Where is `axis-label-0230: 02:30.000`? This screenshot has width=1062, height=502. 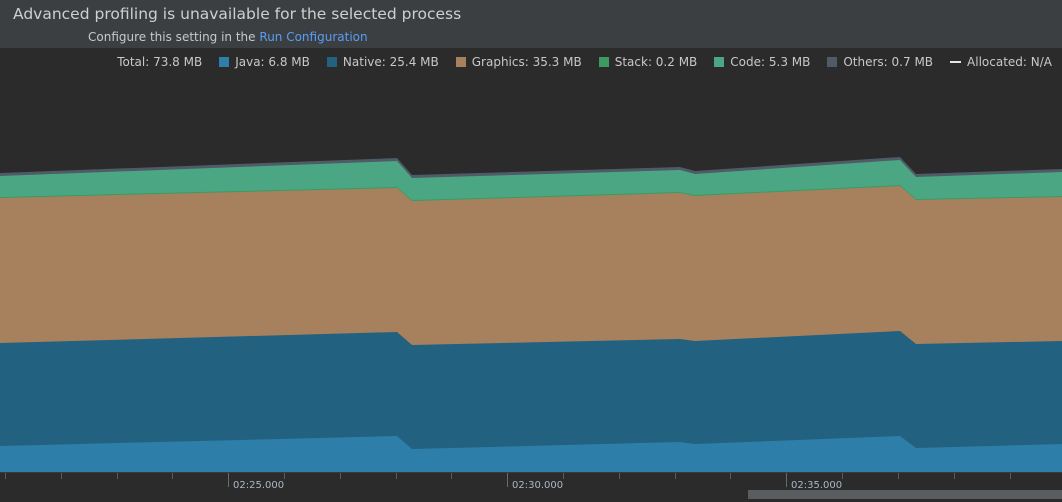 axis-label-0230: 02:30.000 is located at coordinates (538, 485).